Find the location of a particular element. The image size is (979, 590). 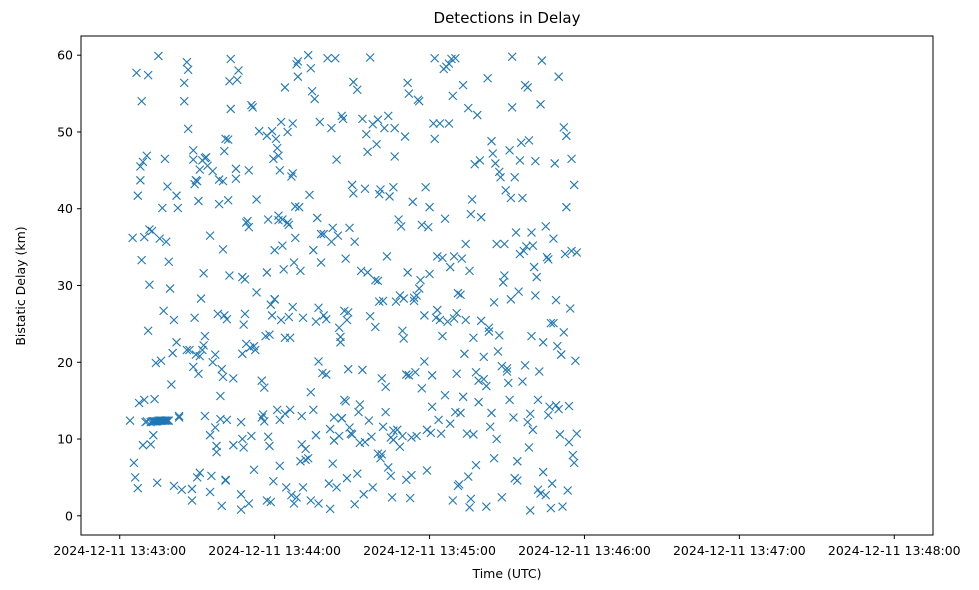

x-tick-label: 2024-12-11 13:45:00 is located at coordinates (429, 550).